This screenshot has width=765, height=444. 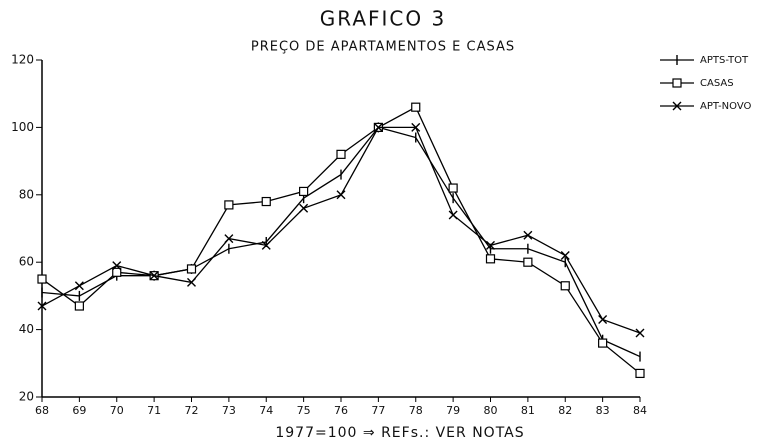 What do you see at coordinates (640, 410) in the screenshot?
I see `x-tick-label: 84` at bounding box center [640, 410].